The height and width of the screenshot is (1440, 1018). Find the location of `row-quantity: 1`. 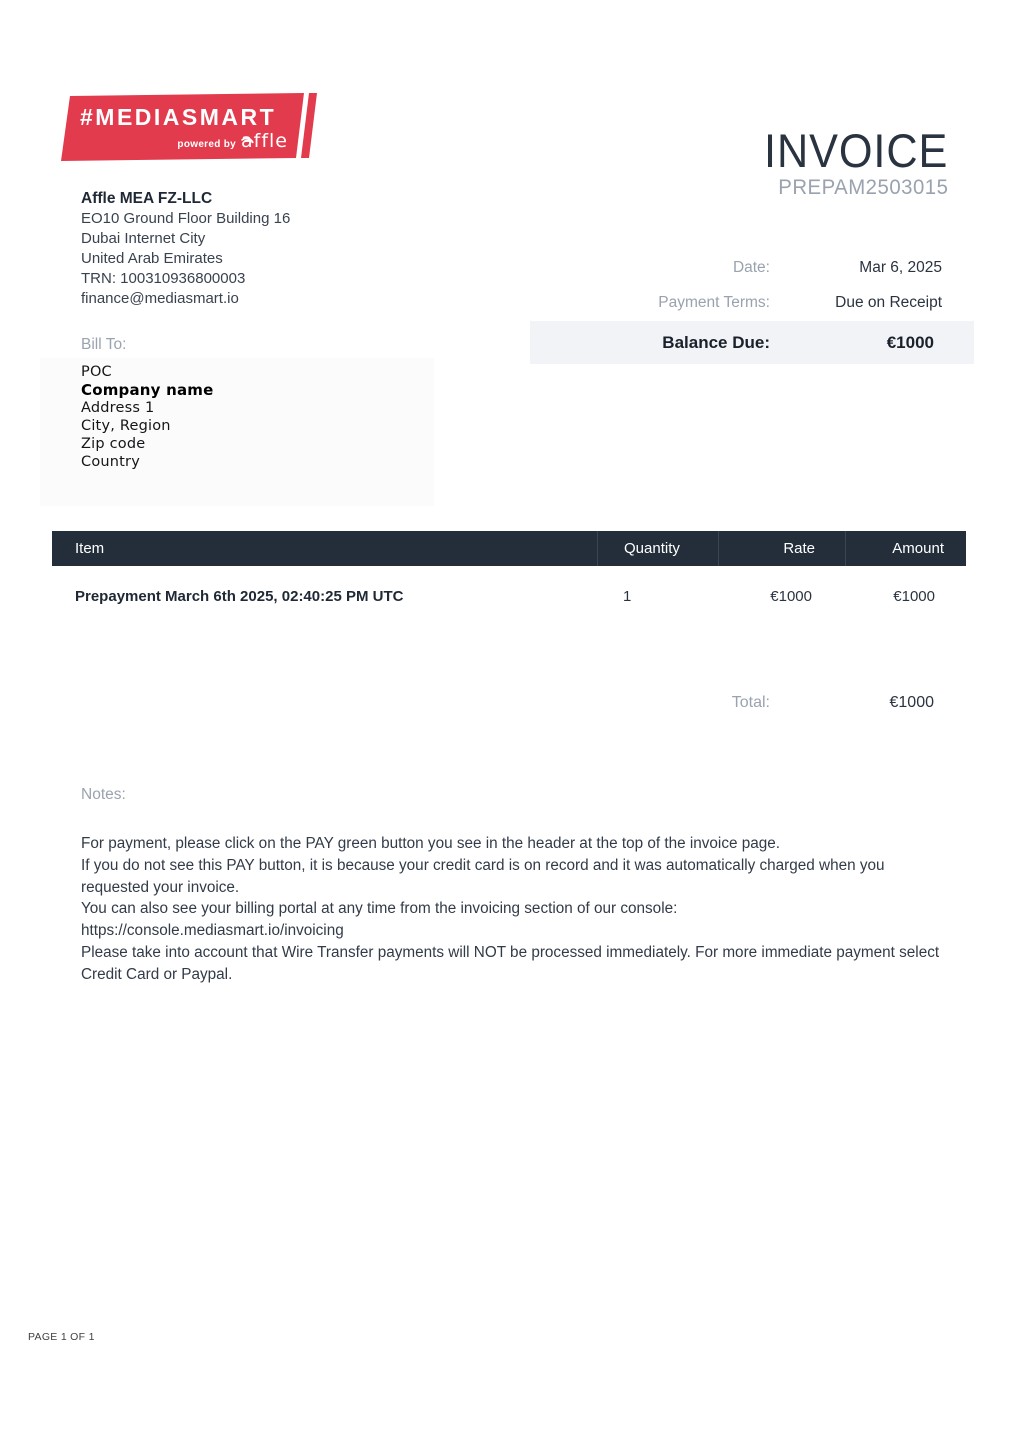

row-quantity: 1 is located at coordinates (627, 596).